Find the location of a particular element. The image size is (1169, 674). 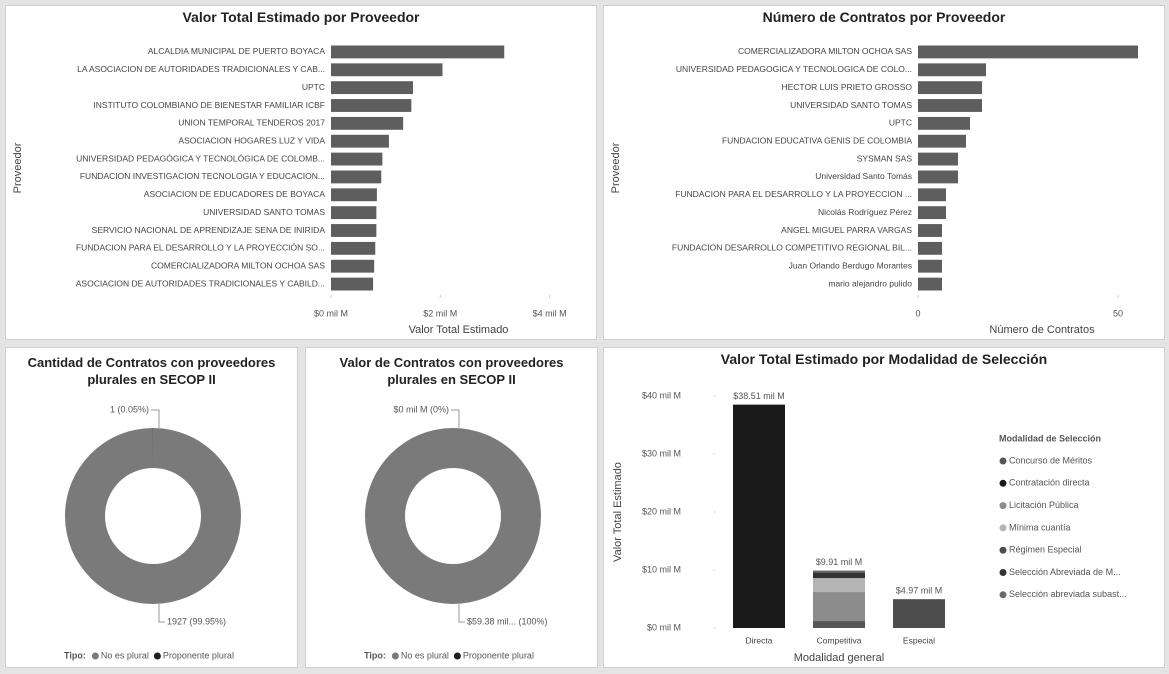

y-tick-label: ASOCIACION HOGARES LUZ Y VIDA is located at coordinates (251, 140).